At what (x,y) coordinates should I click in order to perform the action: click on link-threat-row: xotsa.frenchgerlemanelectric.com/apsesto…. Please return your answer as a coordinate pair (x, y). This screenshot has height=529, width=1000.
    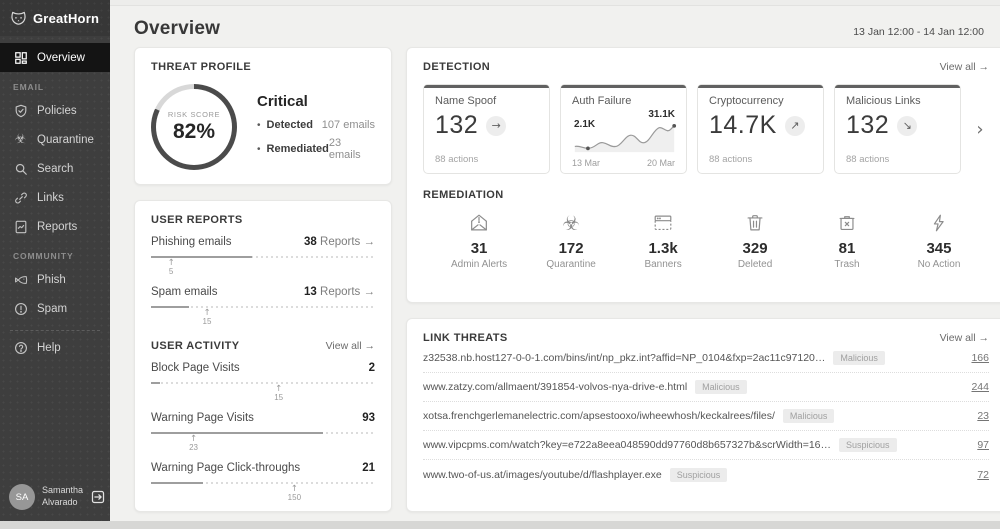
    Looking at the image, I should click on (706, 416).